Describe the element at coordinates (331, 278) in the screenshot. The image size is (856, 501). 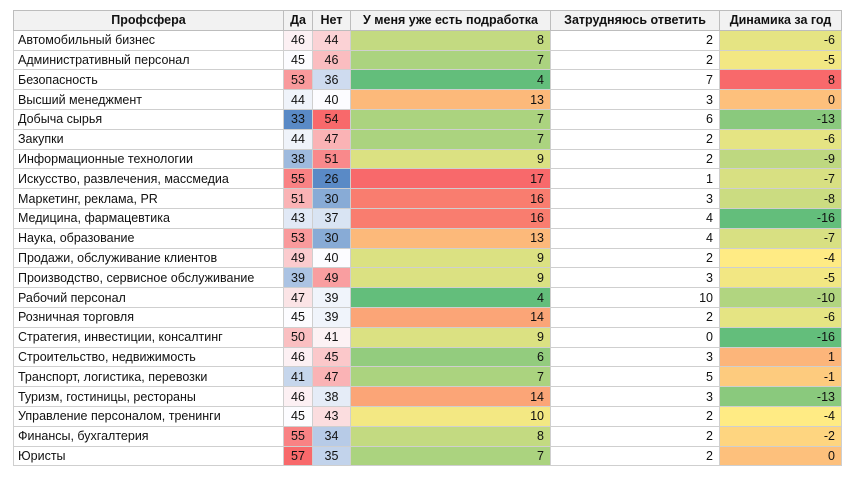
I see `no-value: 49` at that location.